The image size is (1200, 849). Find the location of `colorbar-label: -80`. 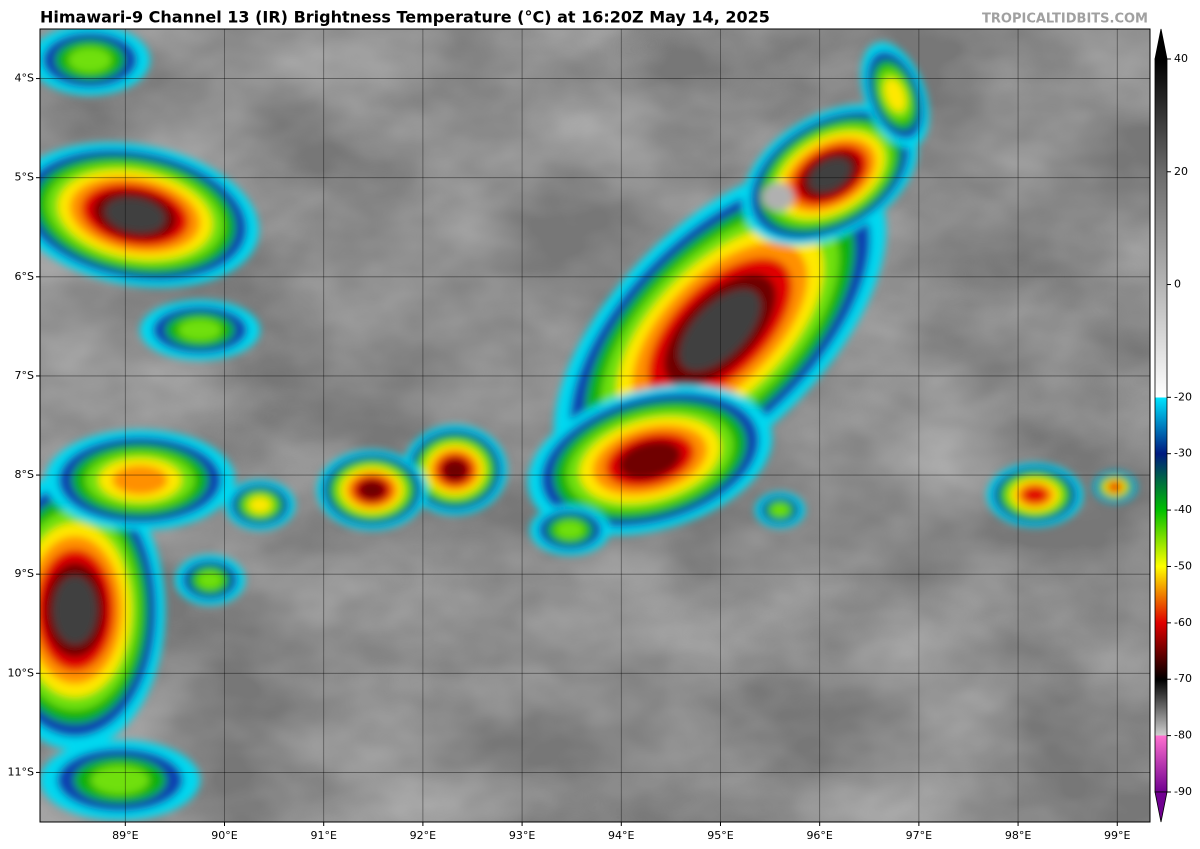

colorbar-label: -80 is located at coordinates (1183, 735).